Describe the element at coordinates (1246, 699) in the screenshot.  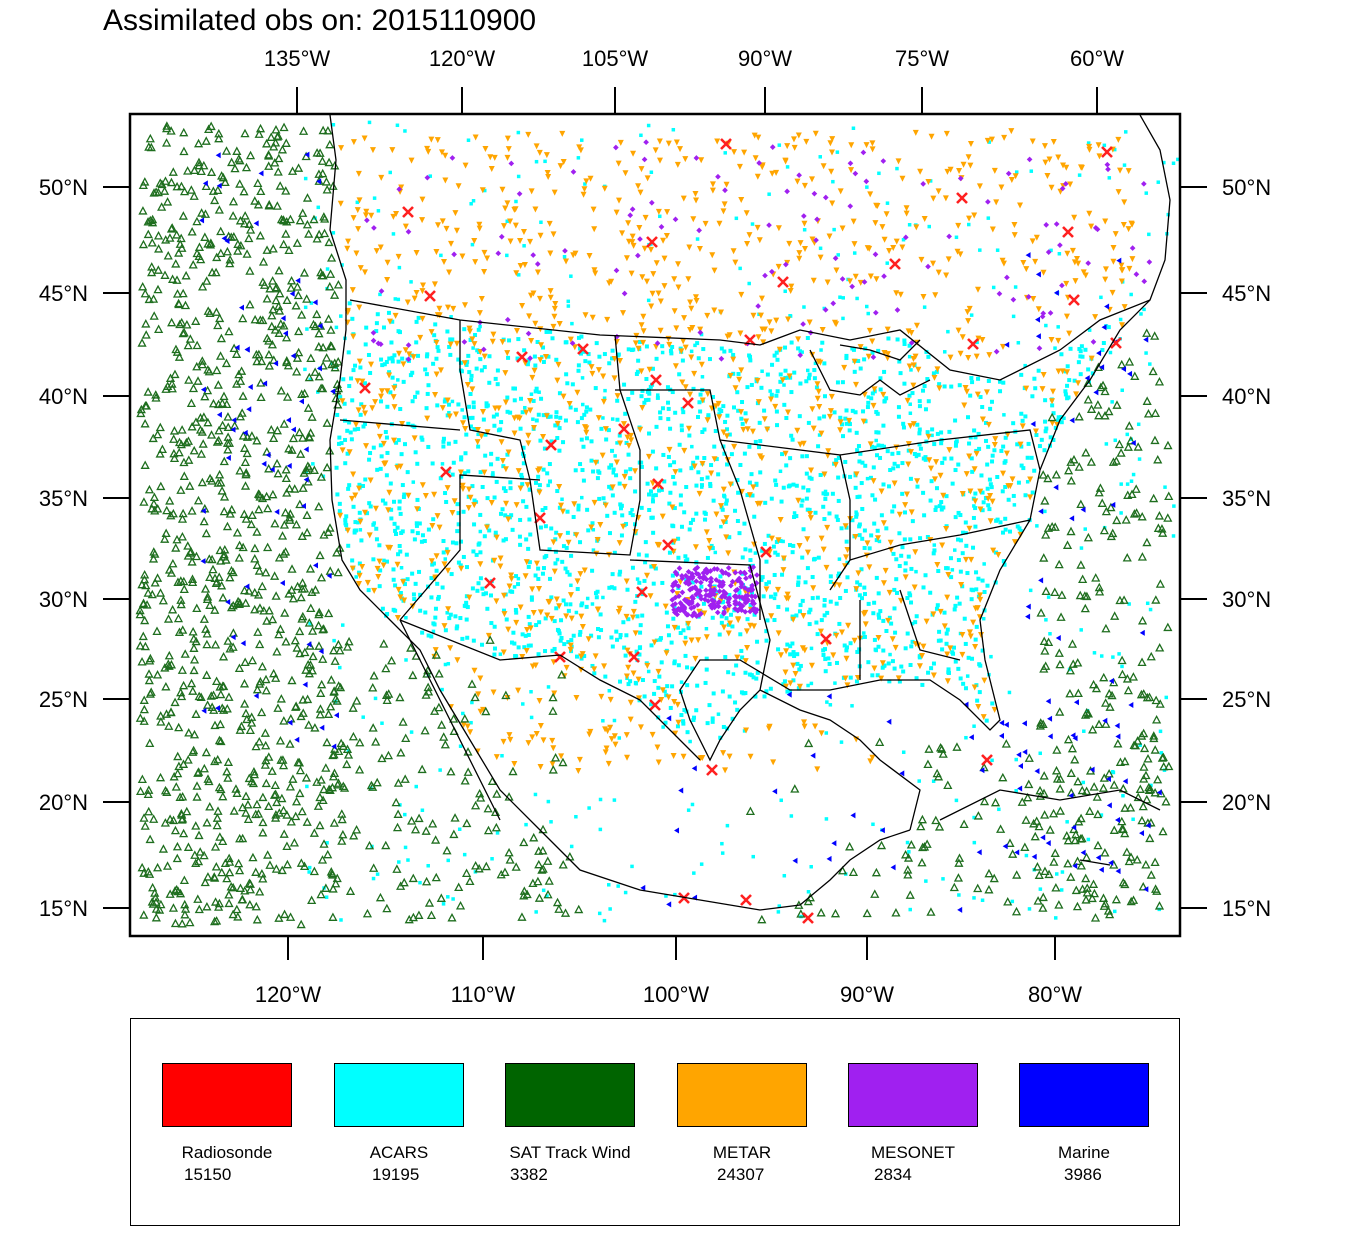
I see `right-lat-label: 25°N` at that location.